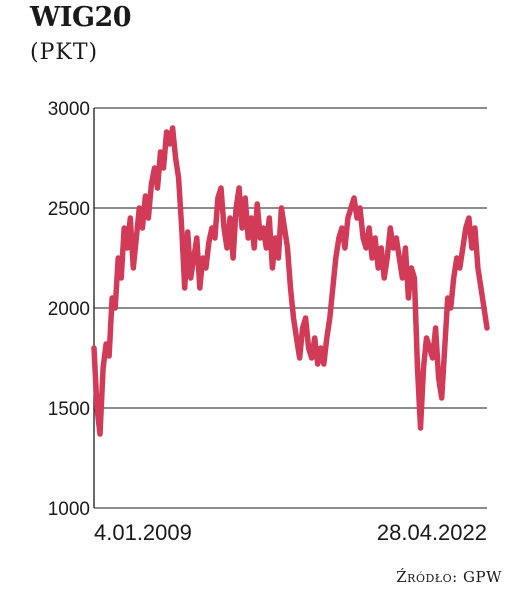 The height and width of the screenshot is (593, 516). Describe the element at coordinates (69, 109) in the screenshot. I see `y-tick-label-3000: 3000` at that location.